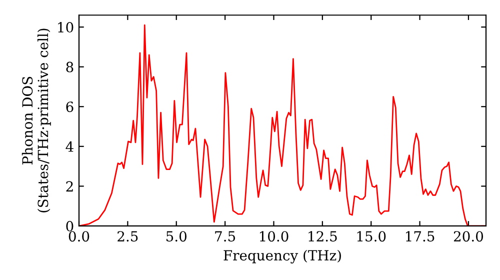 Image resolution: width=500 pixels, height=280 pixels. What do you see at coordinates (70, 67) in the screenshot?
I see `y-tick-label: 8` at bounding box center [70, 67].